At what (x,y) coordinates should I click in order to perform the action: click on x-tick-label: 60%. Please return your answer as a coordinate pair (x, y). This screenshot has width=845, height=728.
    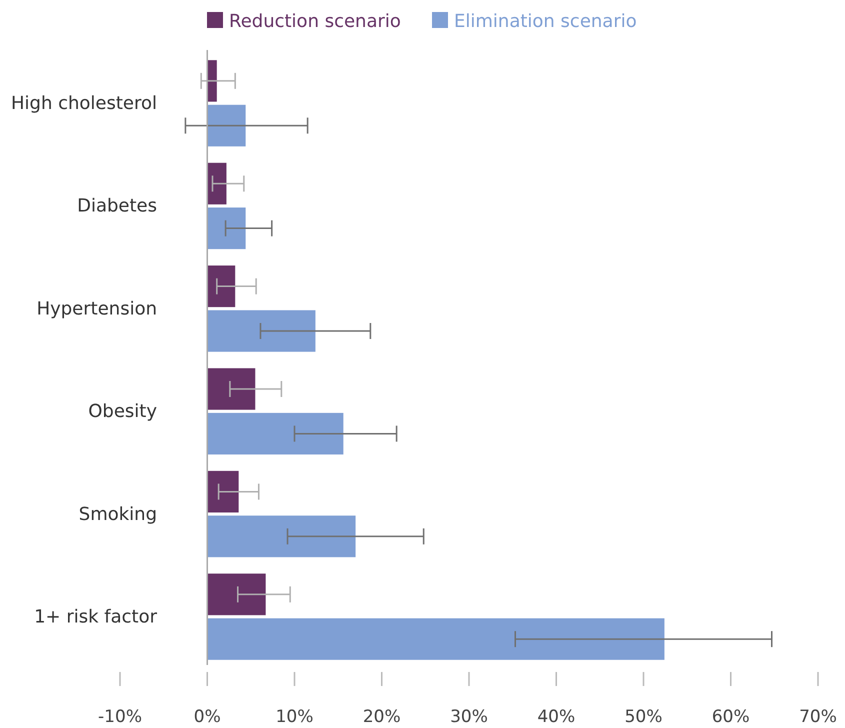
    Looking at the image, I should click on (731, 717).